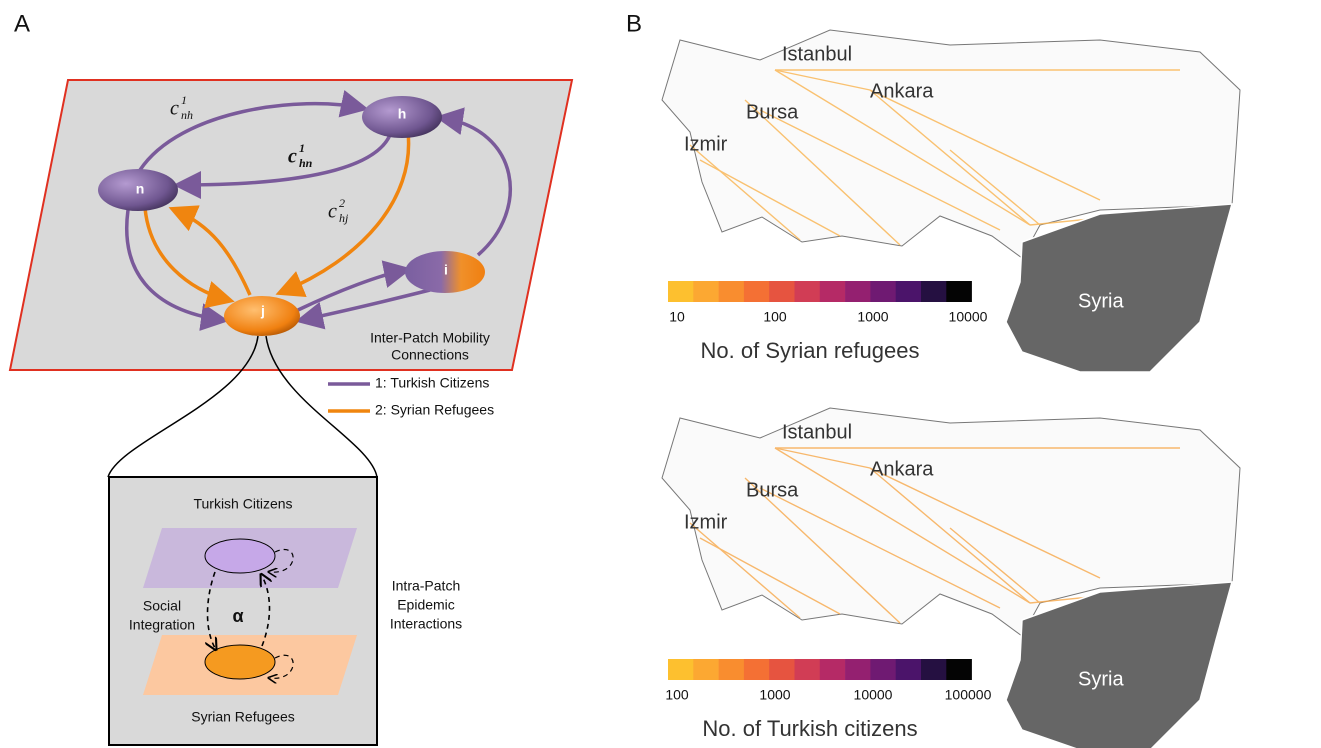 This screenshot has width=1321, height=748. Describe the element at coordinates (426, 624) in the screenshot. I see `side-label: Interactions` at that location.